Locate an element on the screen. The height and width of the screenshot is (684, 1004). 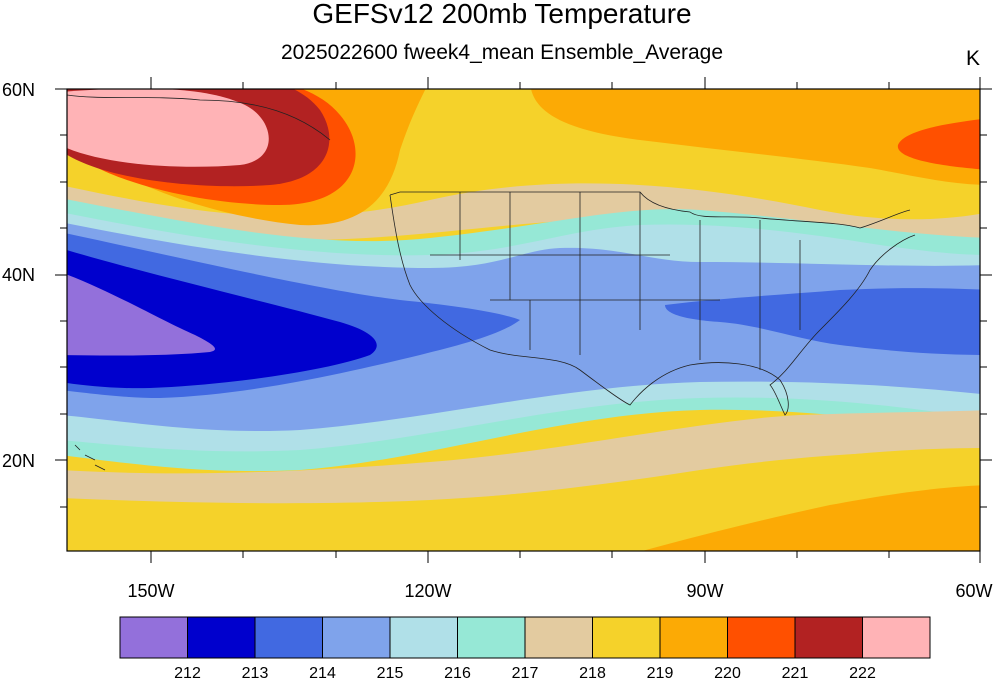
colorbar-tick-label: 222 is located at coordinates (862, 673).